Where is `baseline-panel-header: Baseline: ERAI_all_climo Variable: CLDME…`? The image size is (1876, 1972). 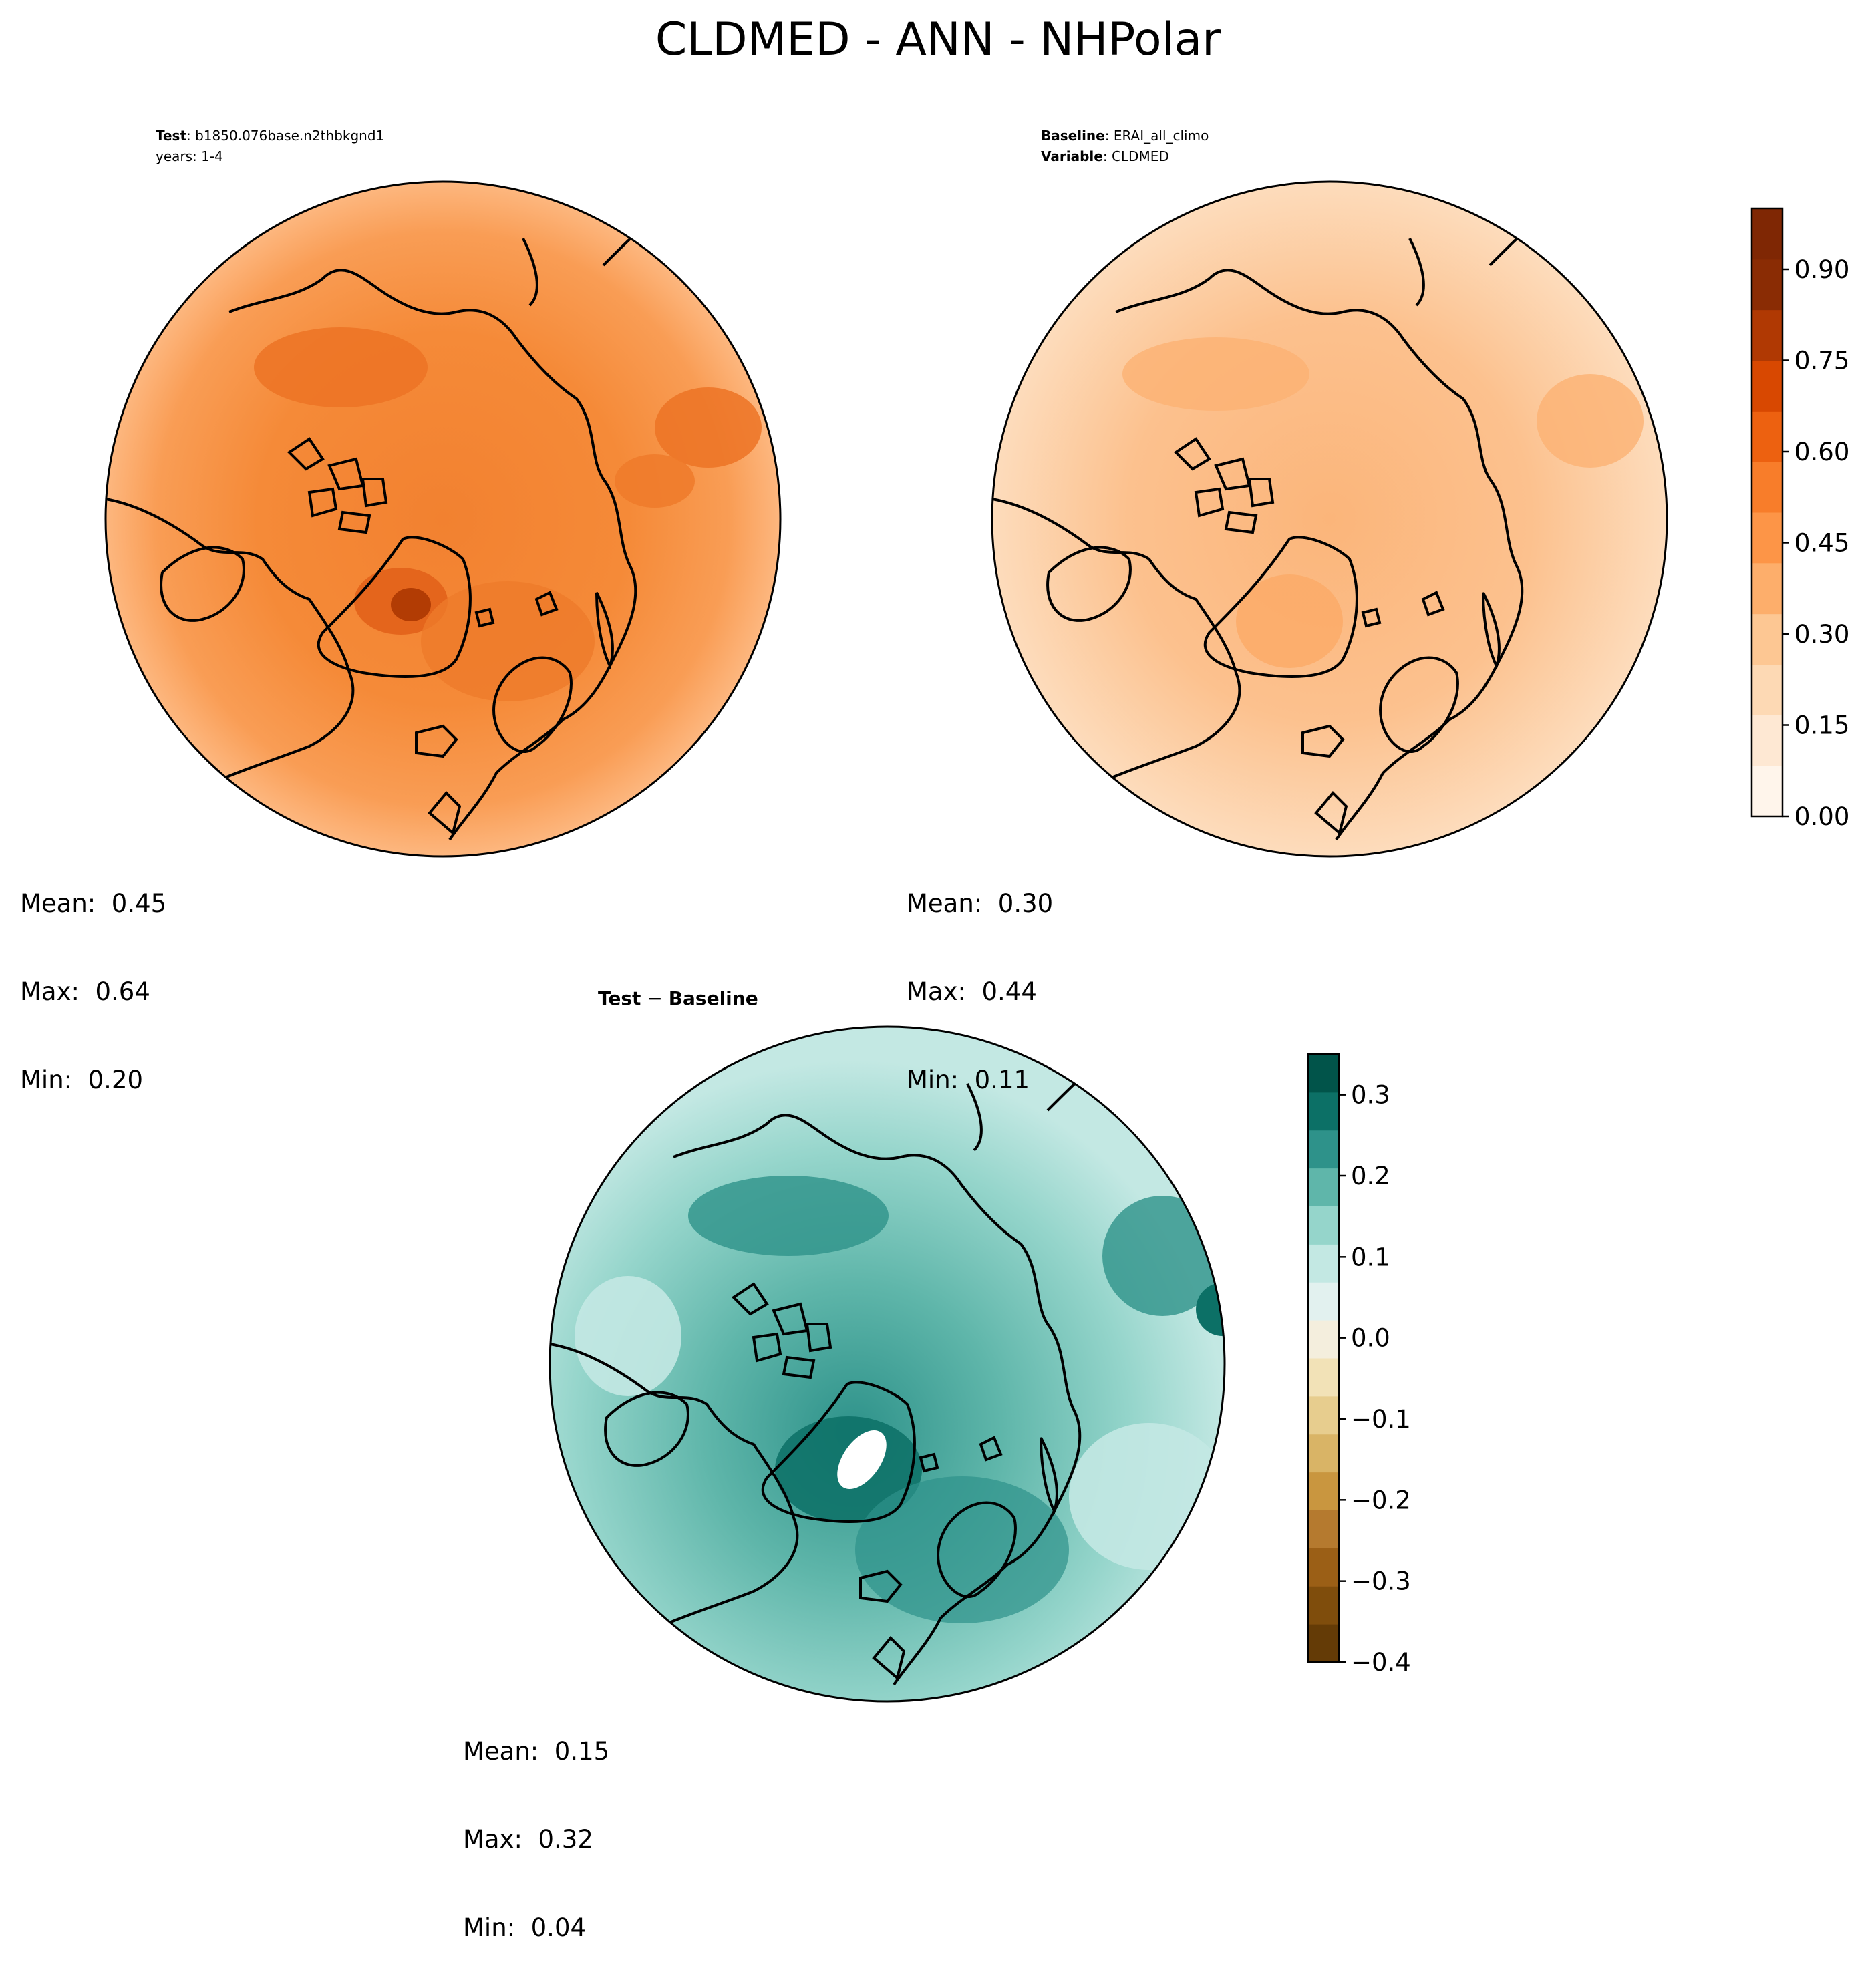 baseline-panel-header: Baseline: ERAI_all_climo Variable: CLDME… is located at coordinates (1125, 146).